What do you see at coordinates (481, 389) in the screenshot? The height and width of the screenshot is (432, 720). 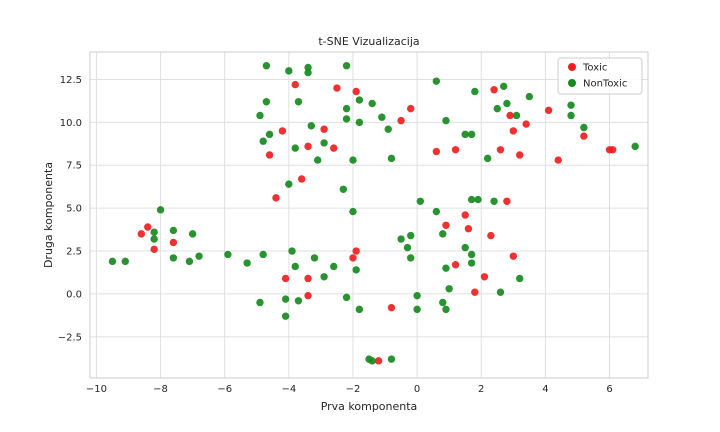 I see `x-tick-label: 2` at bounding box center [481, 389].